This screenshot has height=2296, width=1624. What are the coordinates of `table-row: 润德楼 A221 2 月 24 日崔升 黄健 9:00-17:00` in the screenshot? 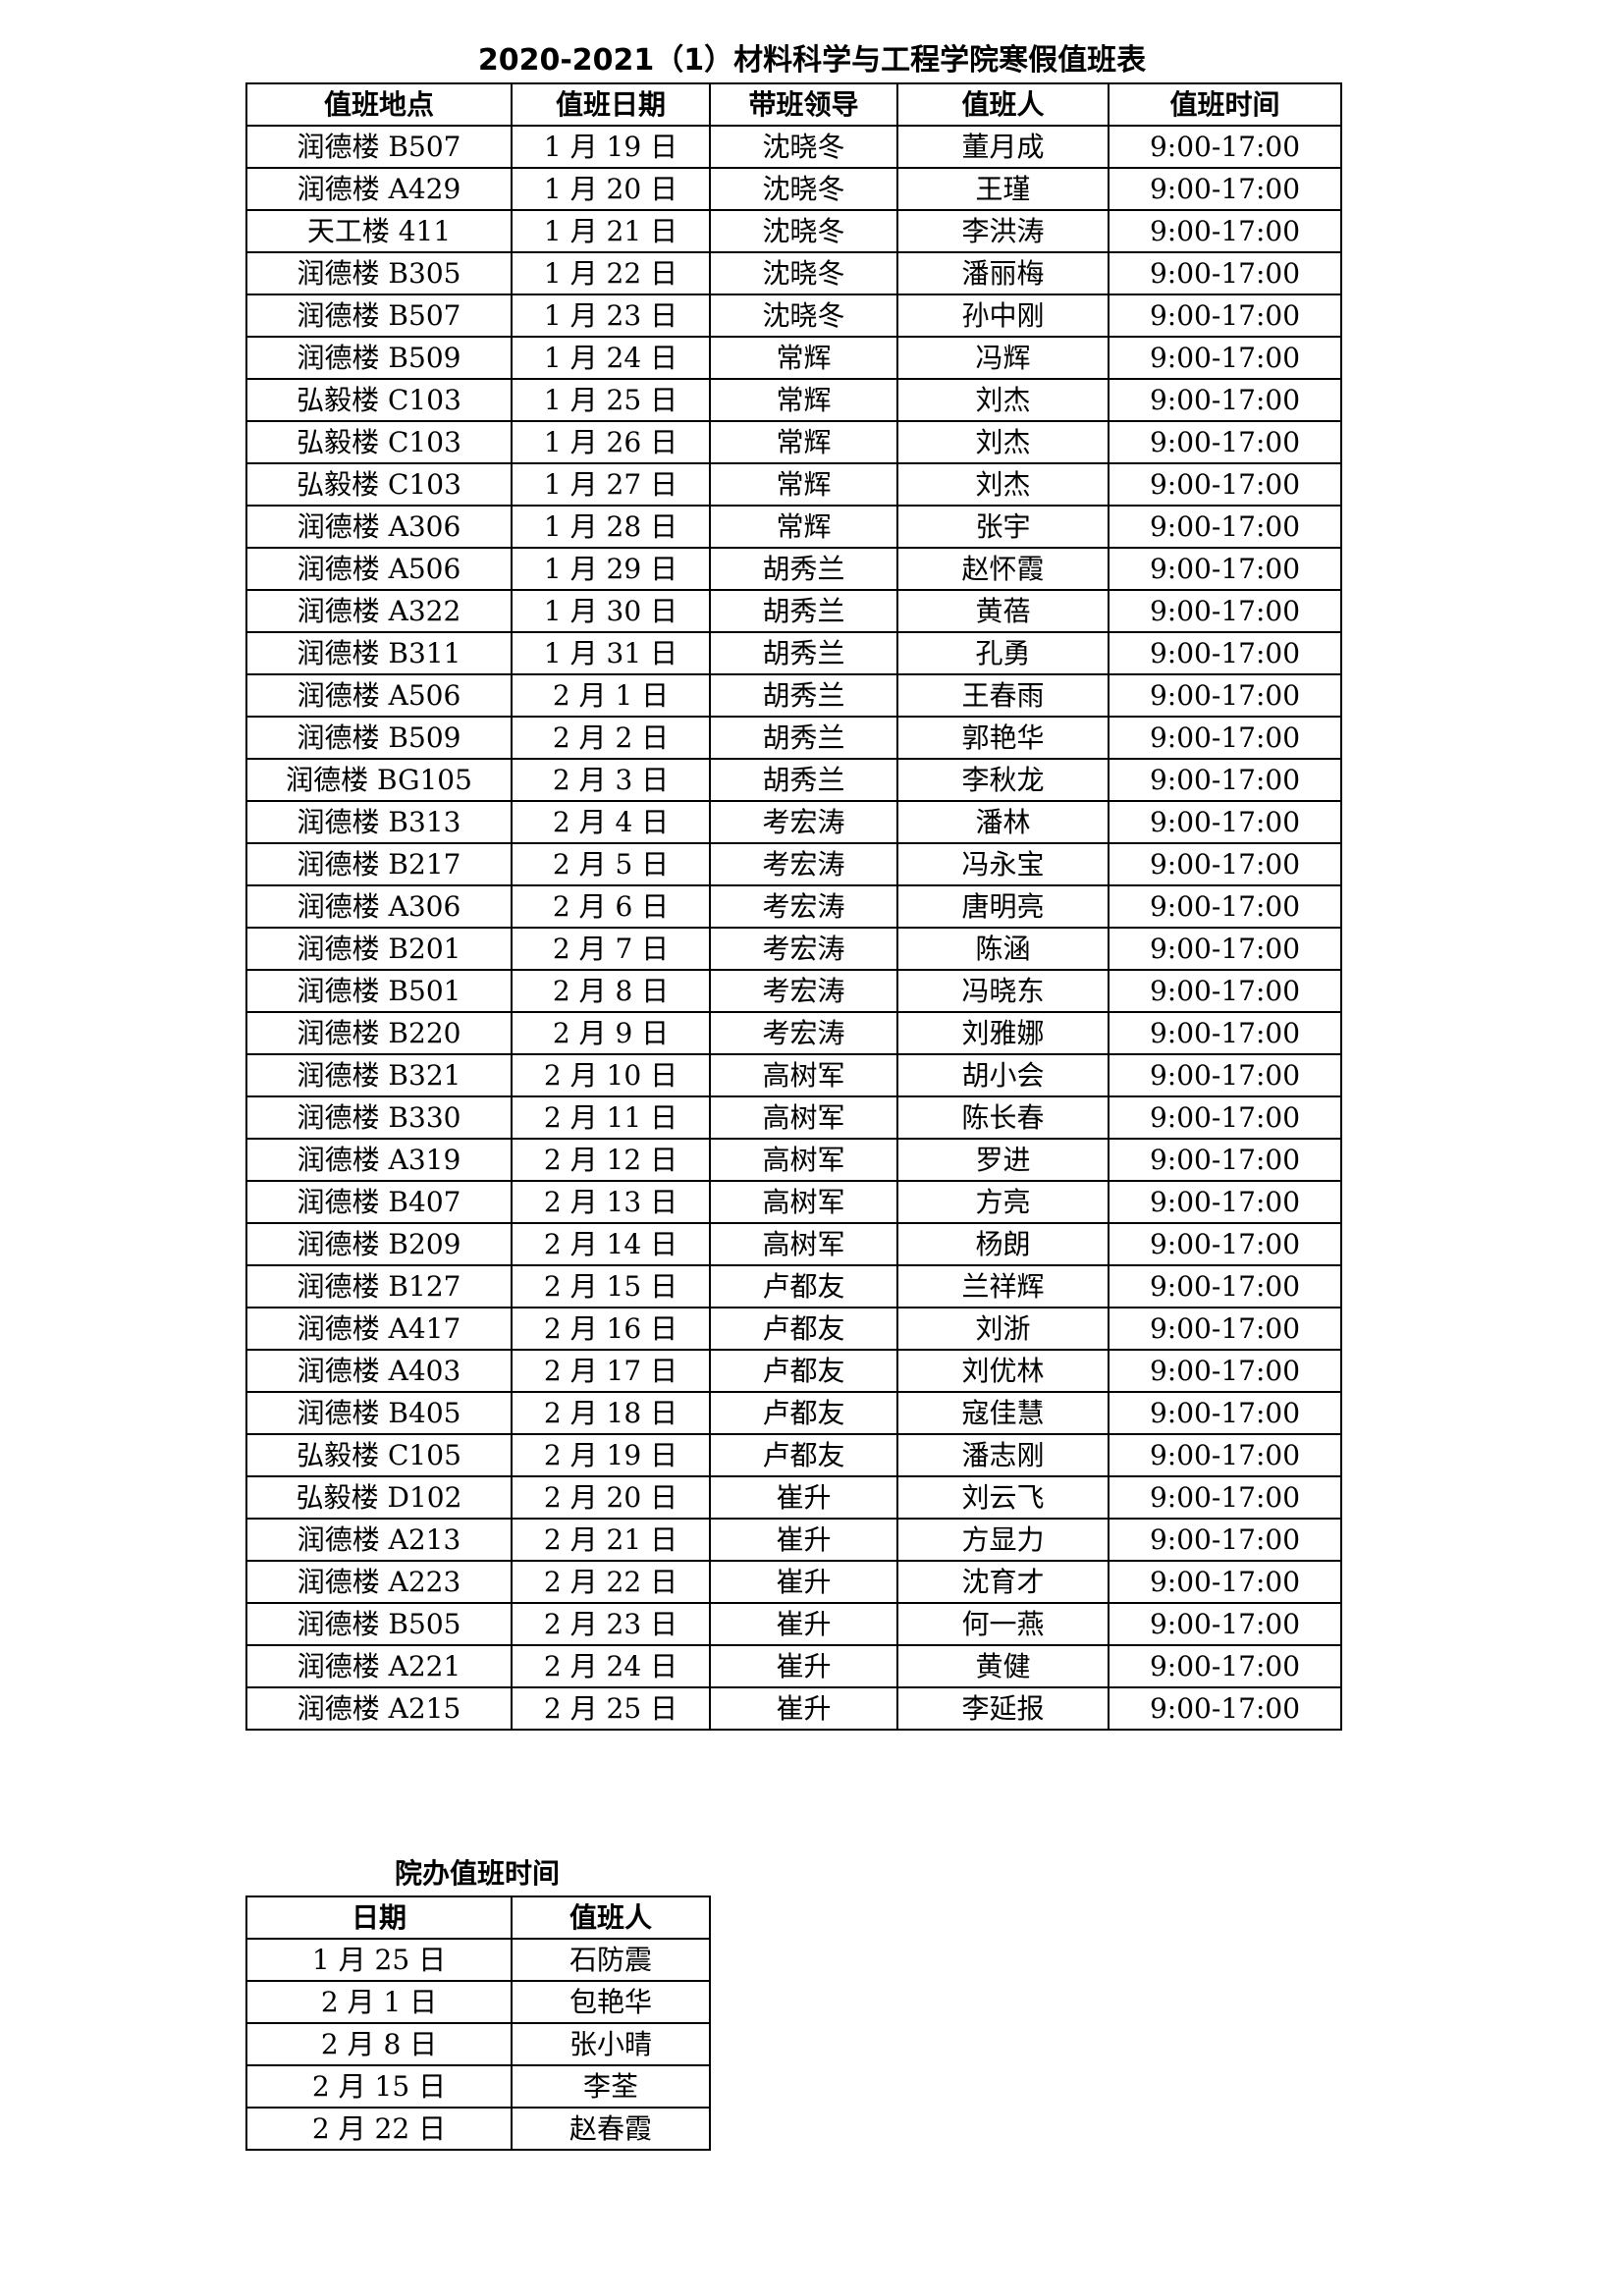 It's located at (793, 1666).